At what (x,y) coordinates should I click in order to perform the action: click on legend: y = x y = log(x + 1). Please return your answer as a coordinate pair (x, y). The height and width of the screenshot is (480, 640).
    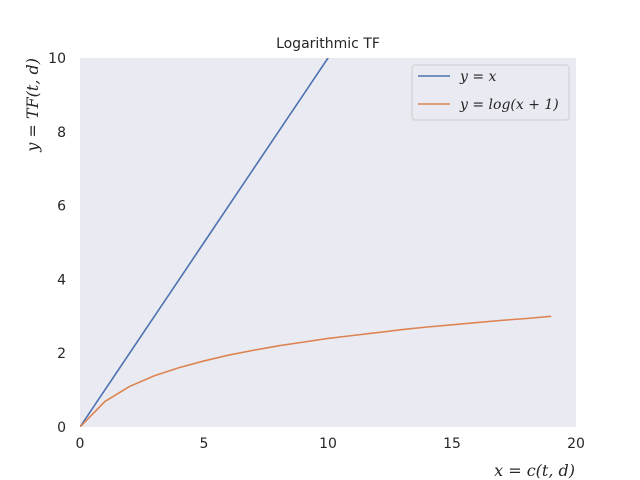
    Looking at the image, I should click on (490, 92).